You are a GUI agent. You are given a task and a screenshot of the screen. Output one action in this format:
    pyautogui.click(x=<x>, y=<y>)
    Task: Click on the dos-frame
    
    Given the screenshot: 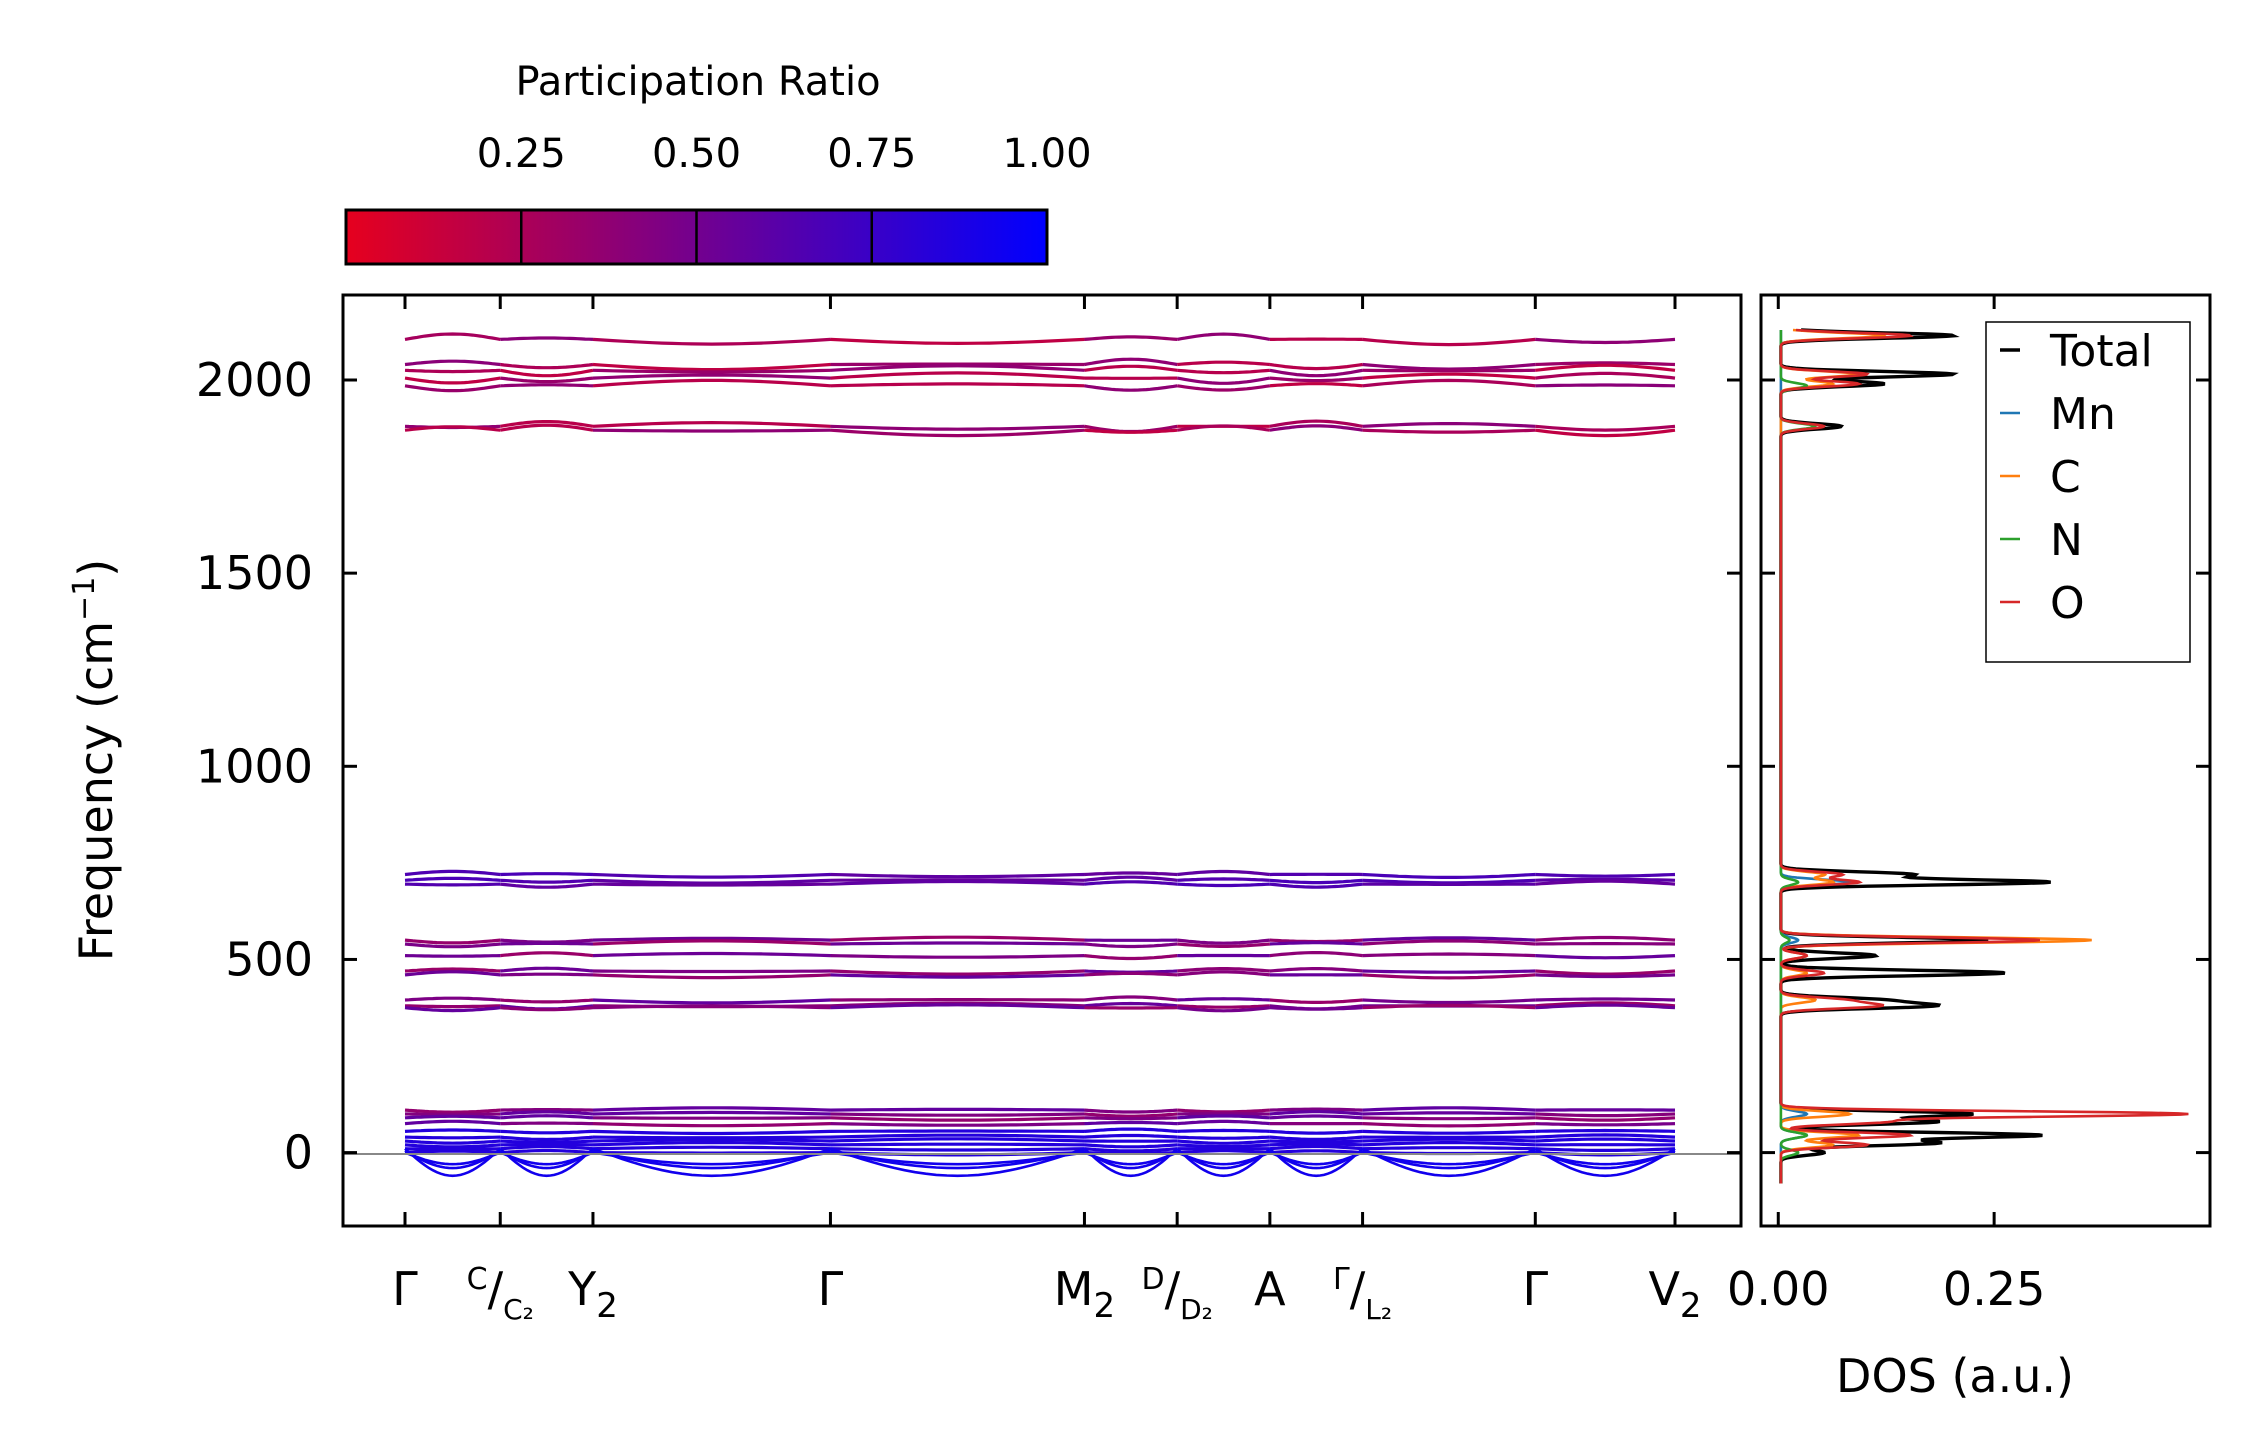 What is the action you would take?
    pyautogui.click(x=1985, y=760)
    